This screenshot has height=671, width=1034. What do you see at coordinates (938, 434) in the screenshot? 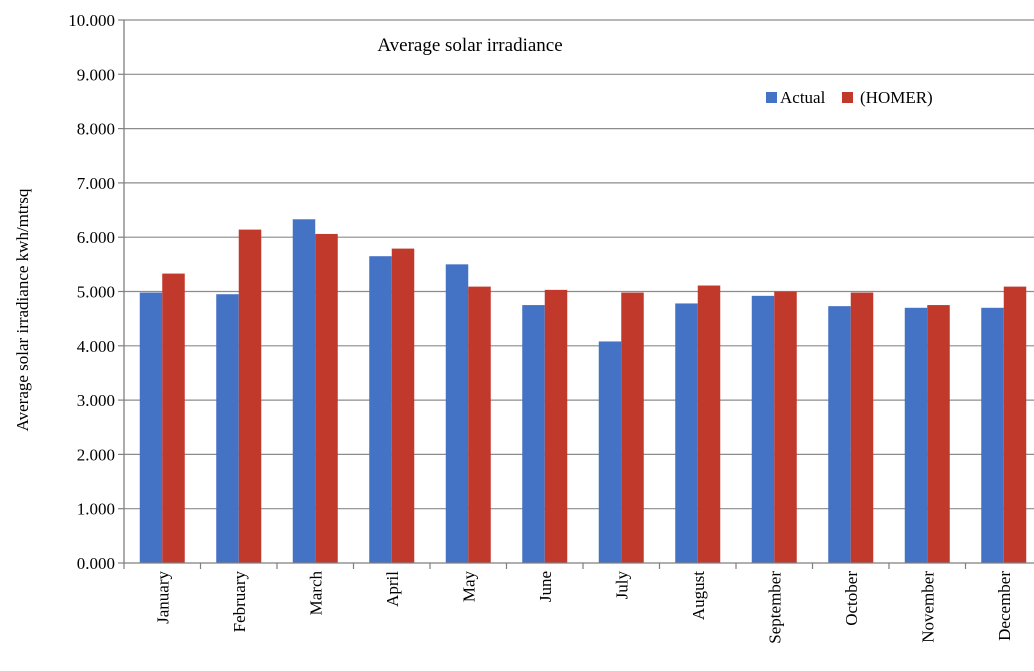
I see `bar-homer-november` at bounding box center [938, 434].